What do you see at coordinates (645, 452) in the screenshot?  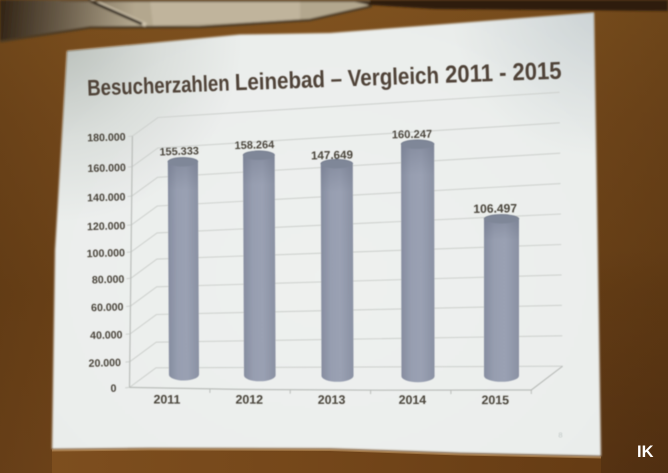 I see `svg-text: IK` at bounding box center [645, 452].